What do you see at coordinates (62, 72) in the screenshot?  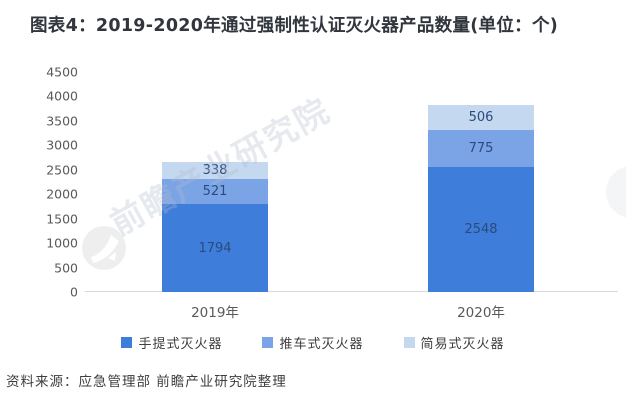 I see `y-tick-label: 4500` at bounding box center [62, 72].